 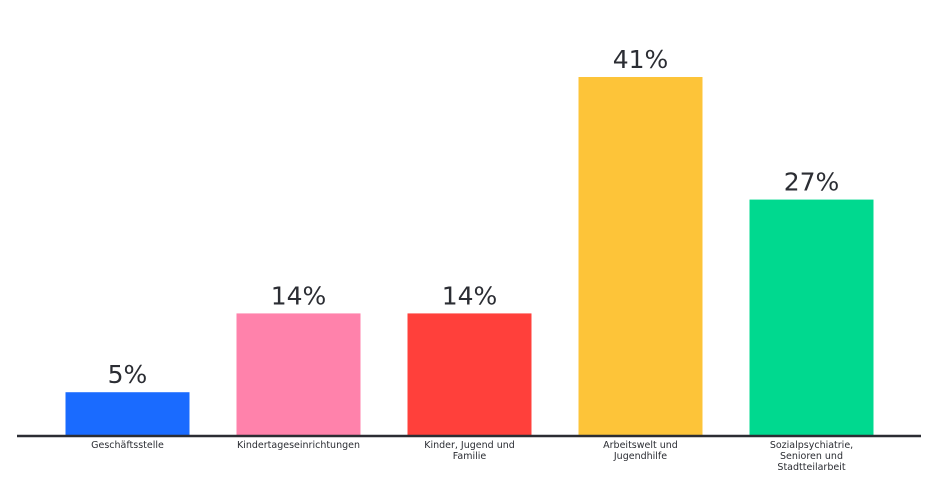 I want to click on category-label-line: Kindertageseinrichtungen, so click(x=298, y=445).